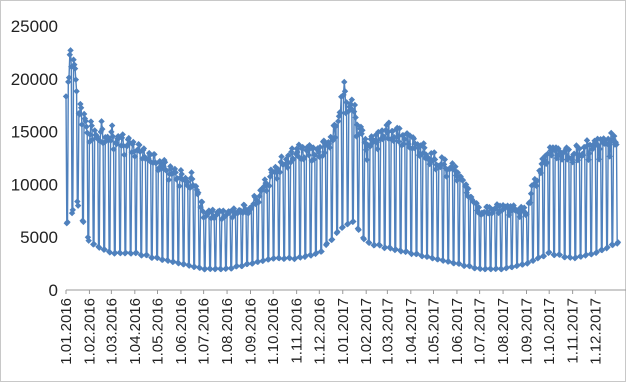 The image size is (626, 382). I want to click on x-tick-label: 1.09.2016, so click(251, 331).